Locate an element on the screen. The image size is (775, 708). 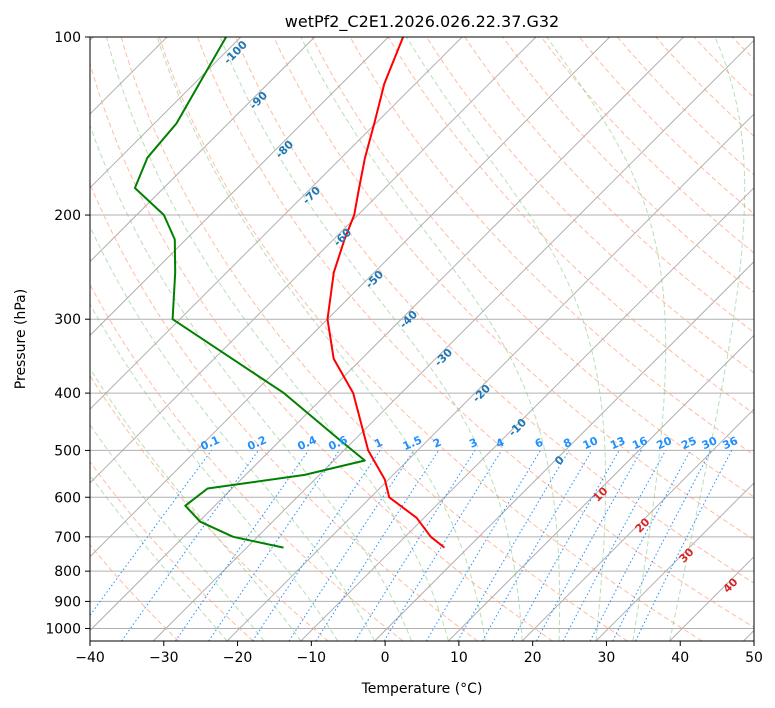
y-tick-label: 900 is located at coordinates (67, 602).